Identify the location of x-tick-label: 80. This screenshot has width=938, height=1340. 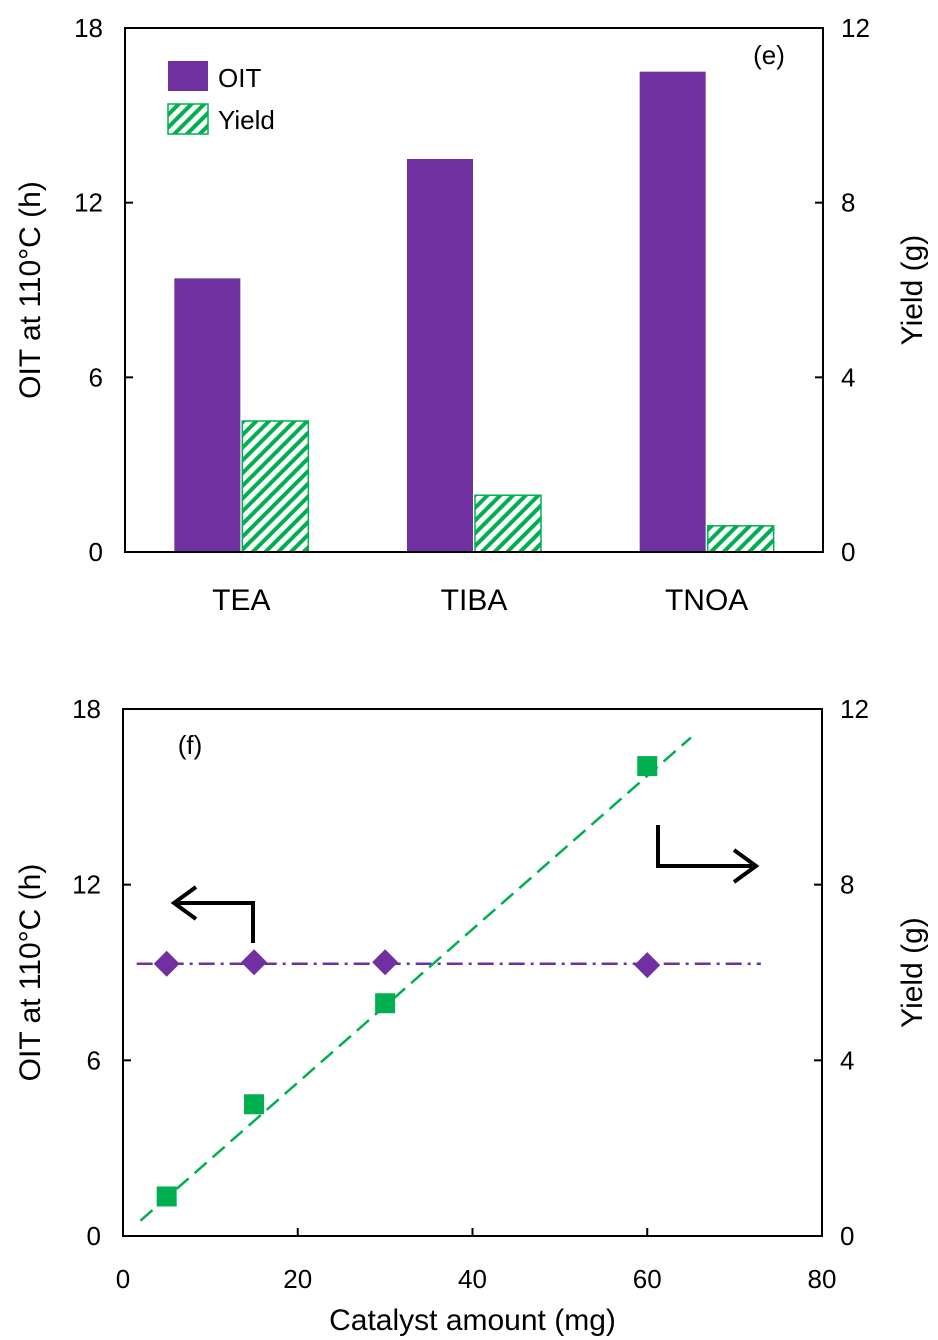
(822, 1279).